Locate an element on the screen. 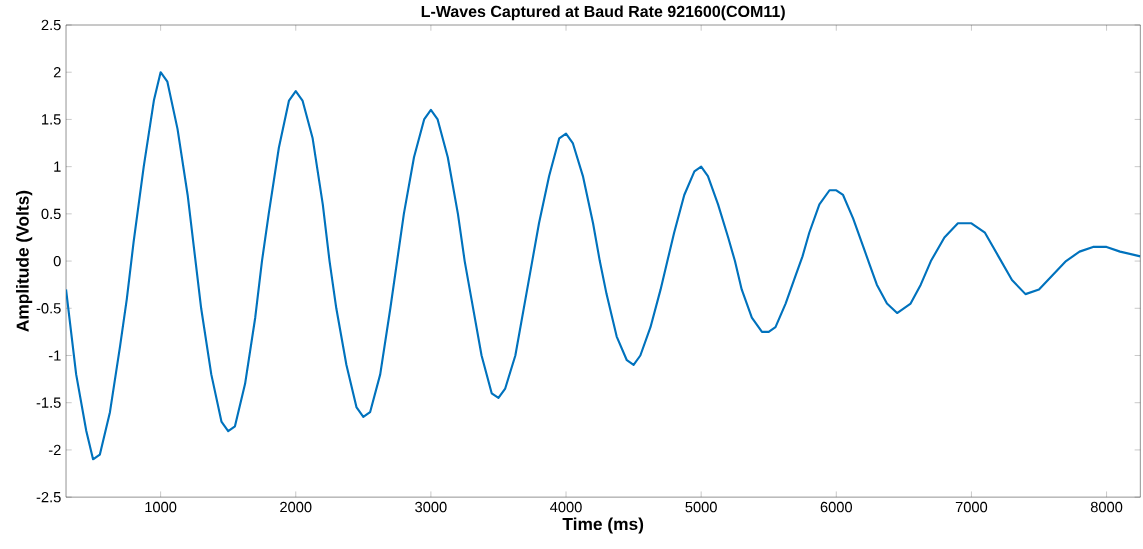  x-tick-label: 7000 is located at coordinates (971, 507).